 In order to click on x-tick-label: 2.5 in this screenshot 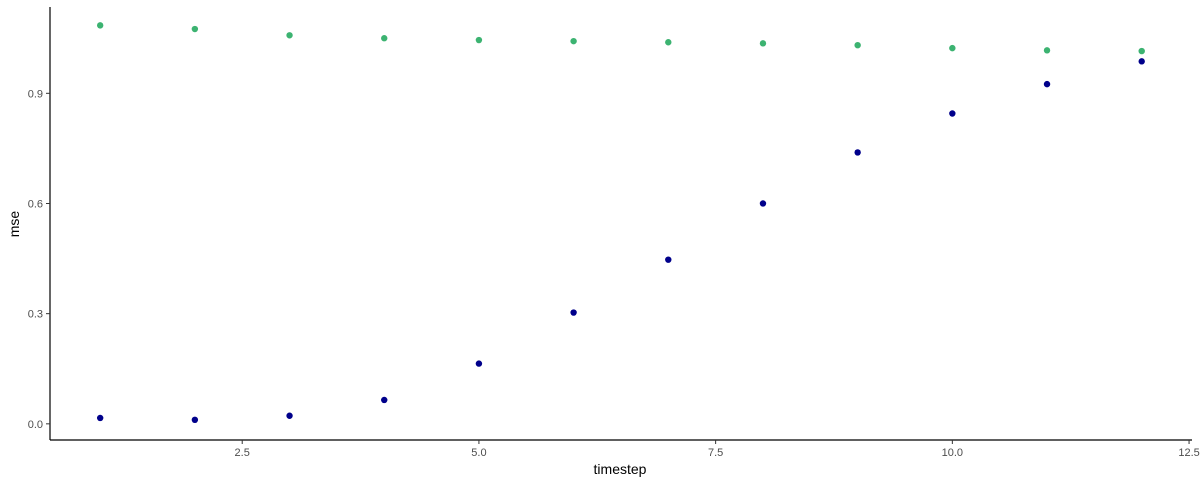, I will do `click(242, 453)`.